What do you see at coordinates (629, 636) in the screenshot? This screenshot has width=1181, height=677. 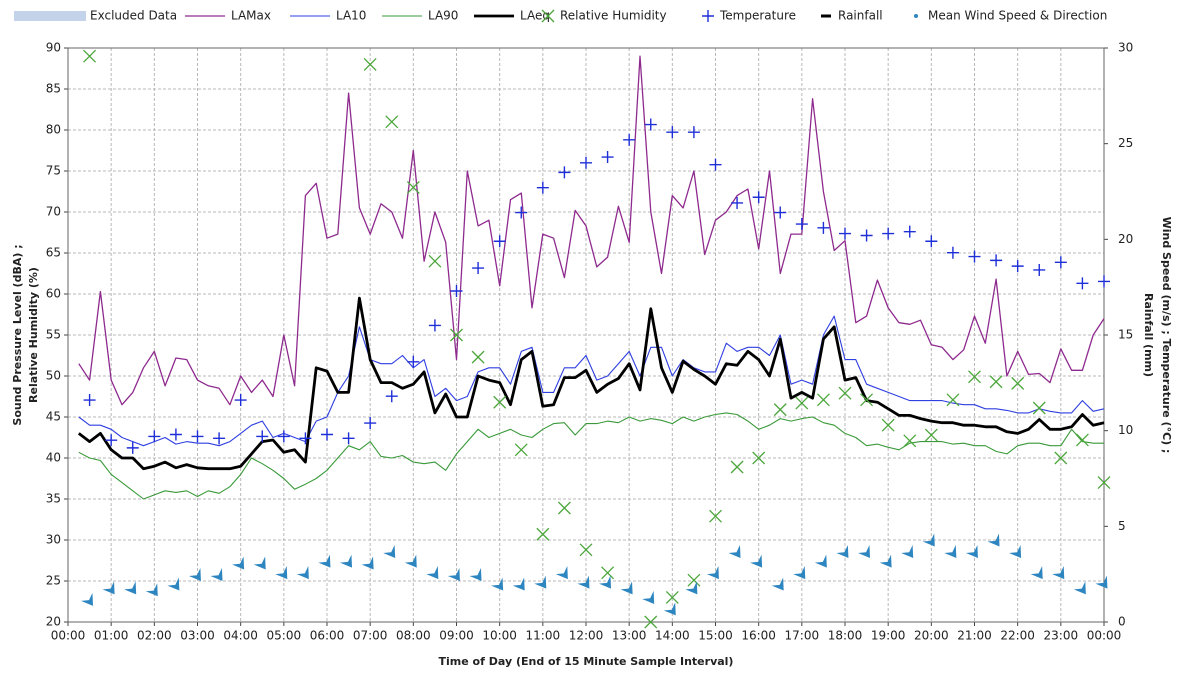 I see `x-tick-label: 13:00` at bounding box center [629, 636].